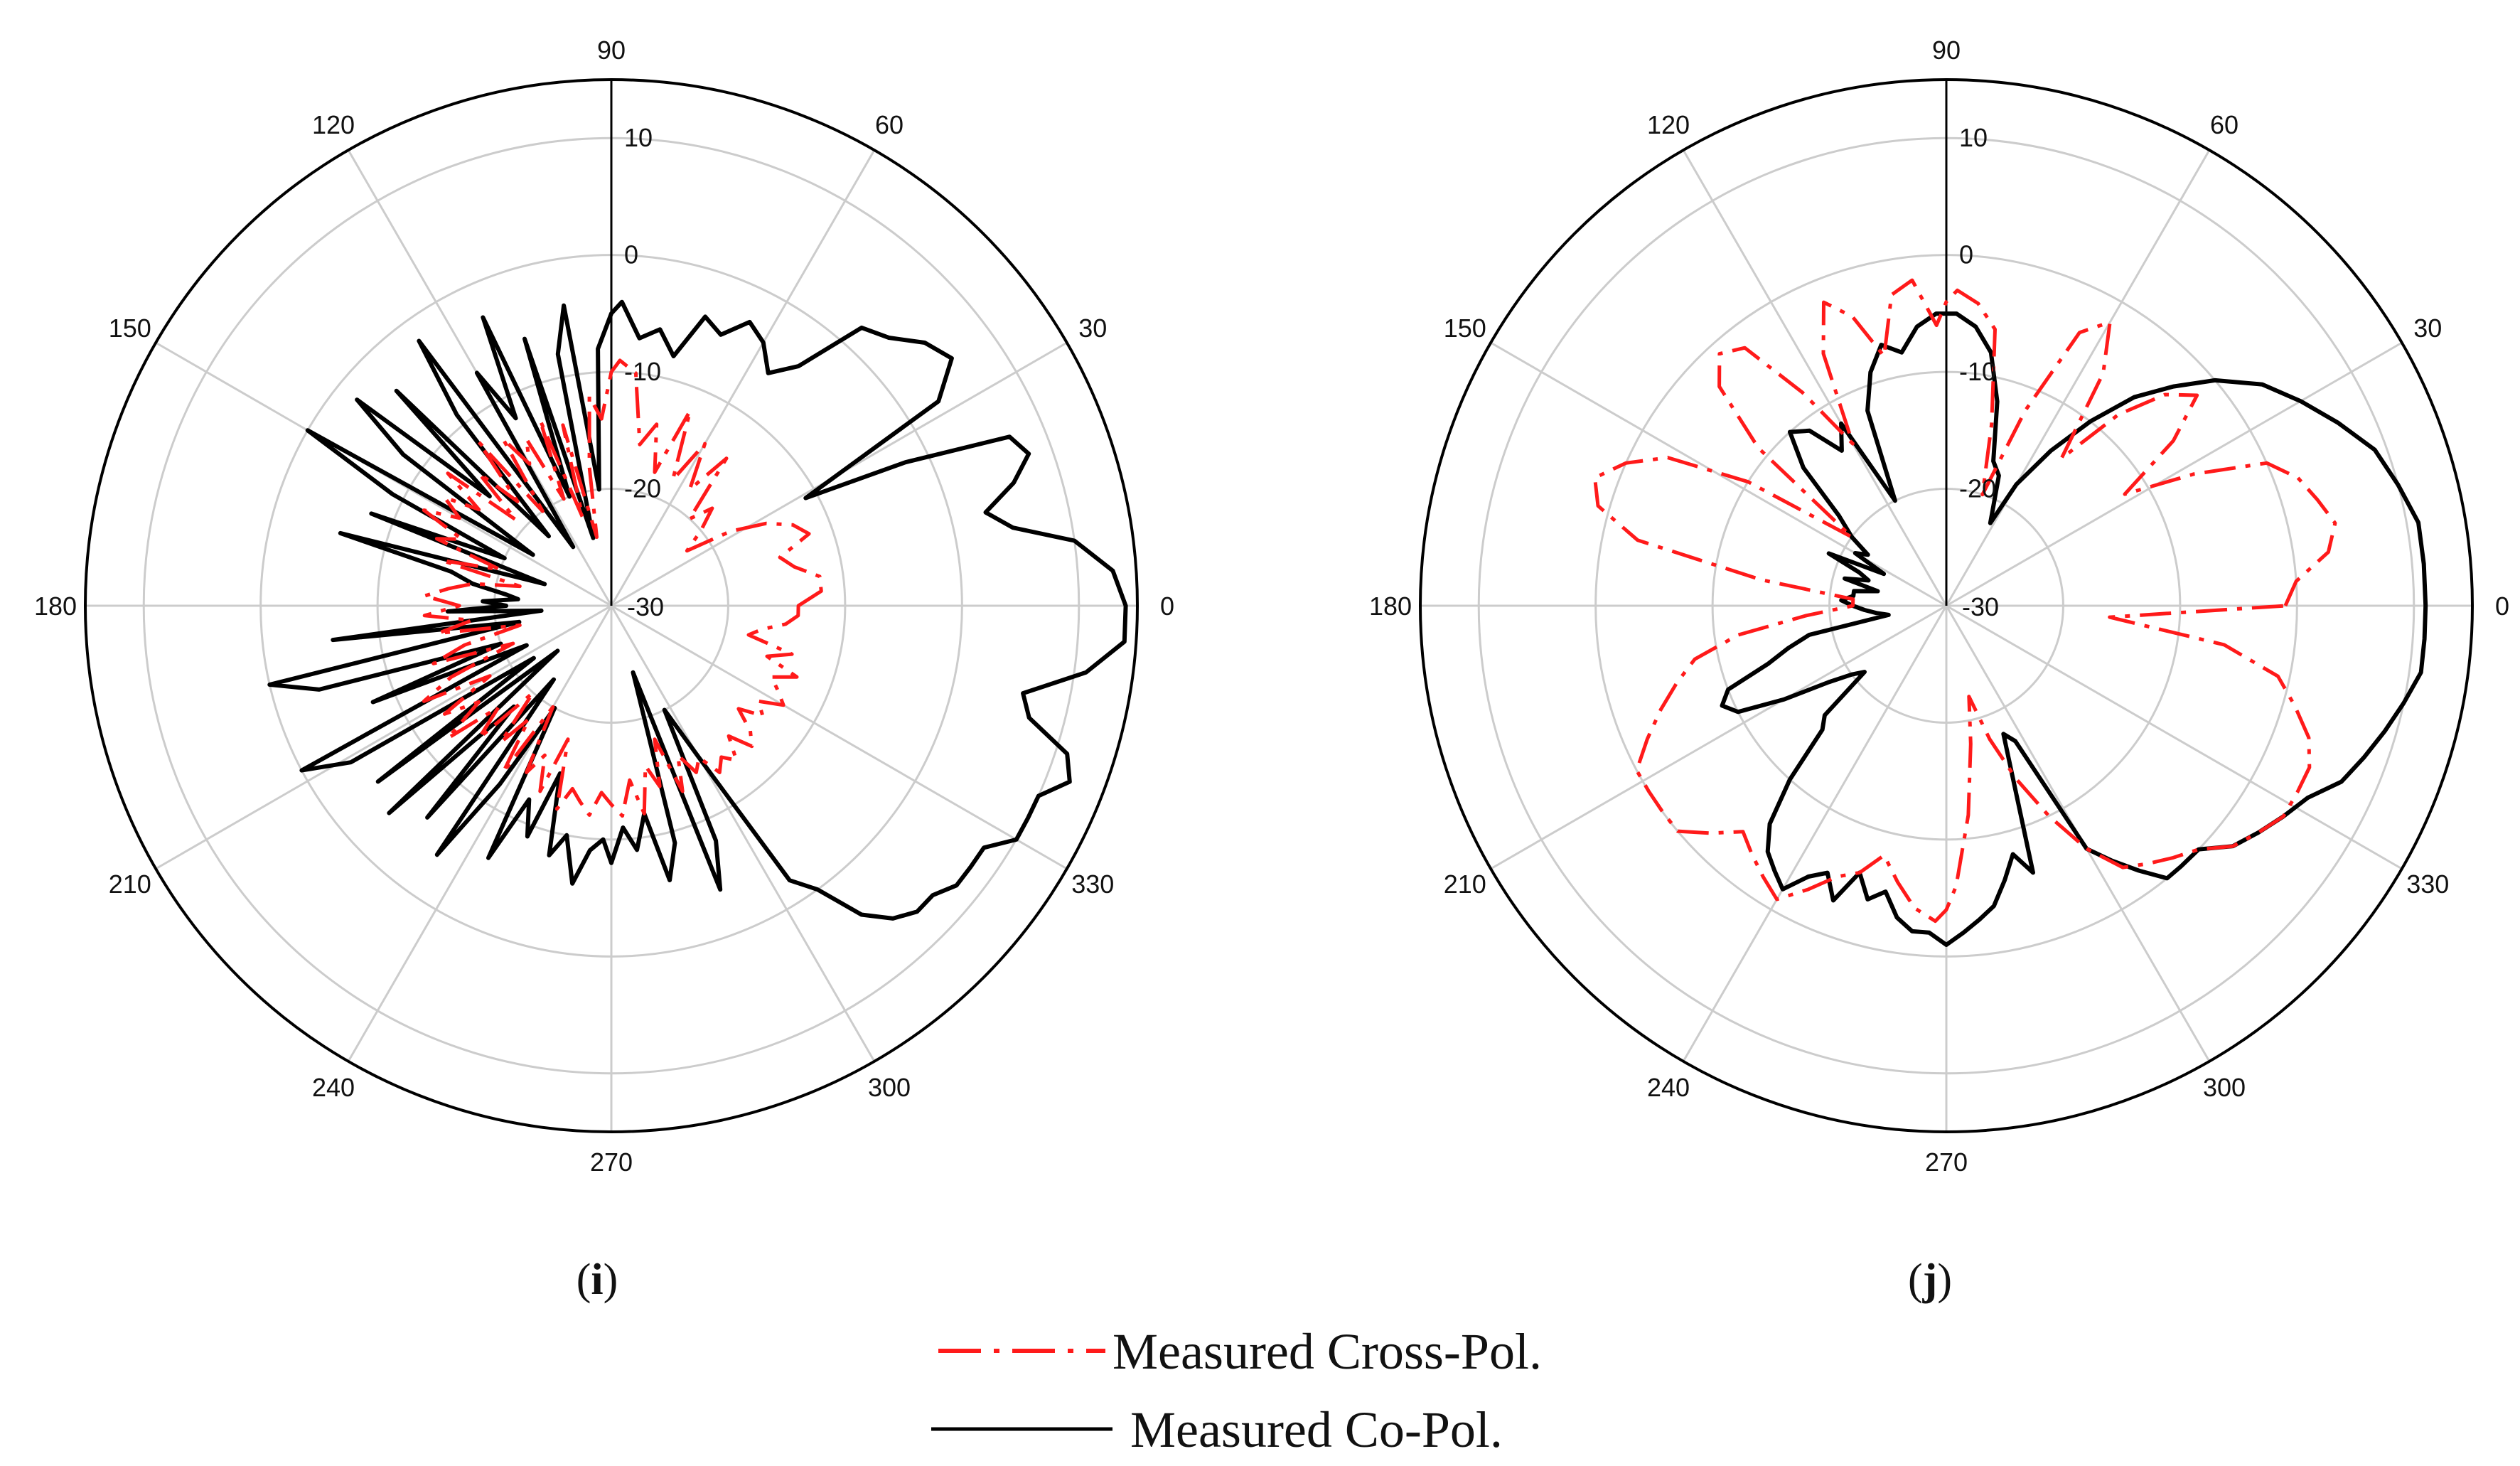 The image size is (2520, 1466). I want to click on panel-label-i: (i), so click(598, 1280).